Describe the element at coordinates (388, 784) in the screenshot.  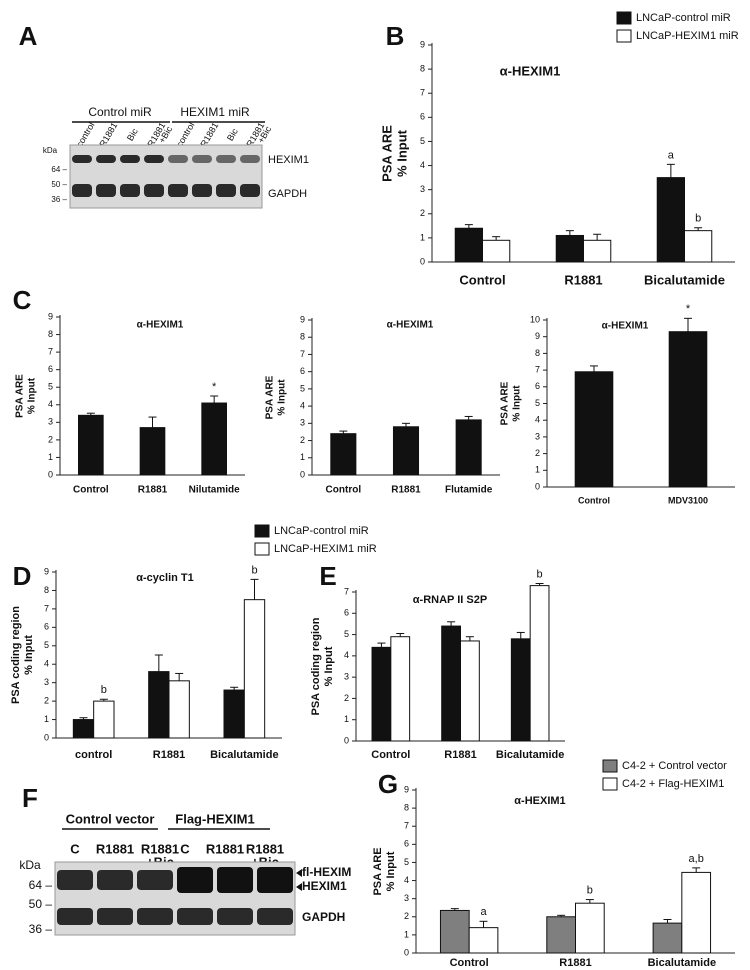
I see `panel-letter: G` at that location.